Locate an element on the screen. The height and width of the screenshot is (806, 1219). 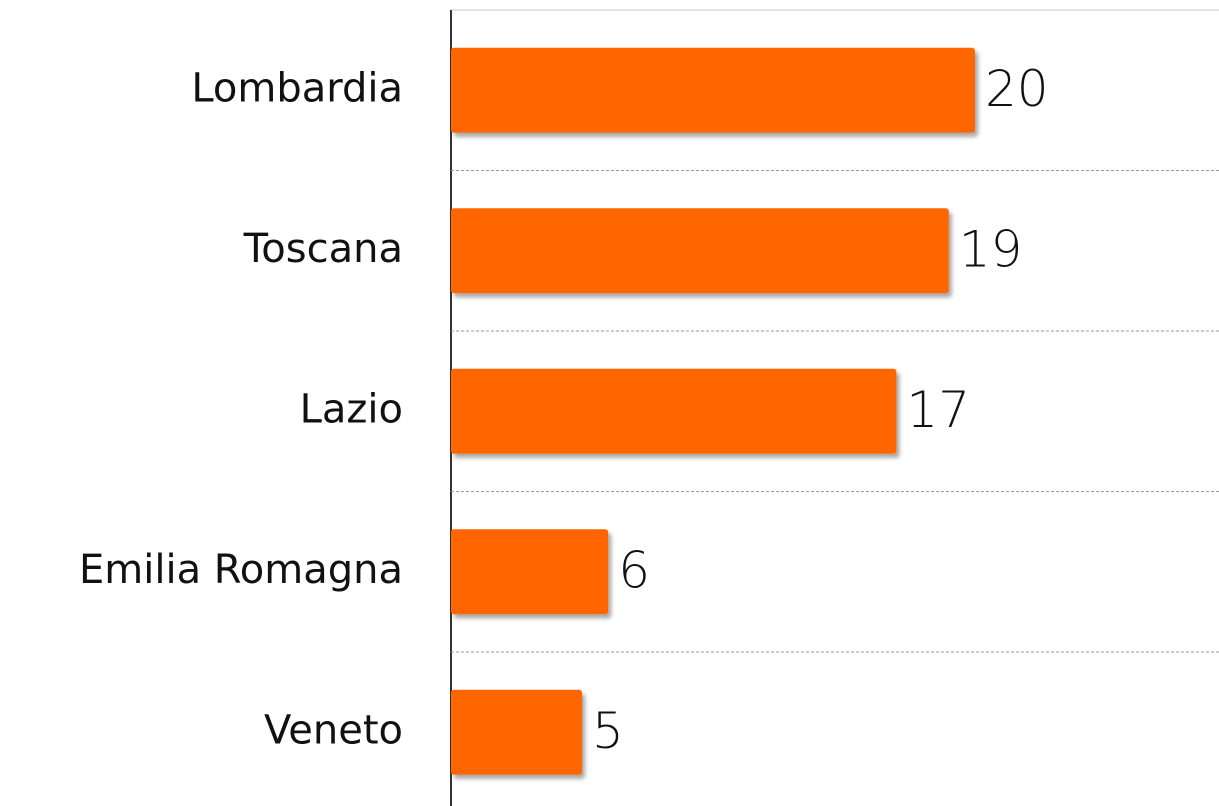
category-label: Lazio is located at coordinates (351, 409).